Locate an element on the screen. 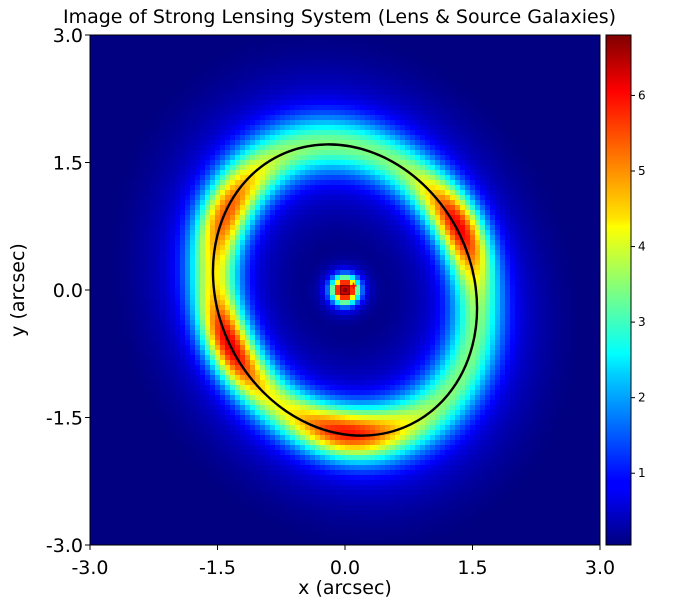 The width and height of the screenshot is (679, 611). colorbar-tick-label: 3 is located at coordinates (642, 322).